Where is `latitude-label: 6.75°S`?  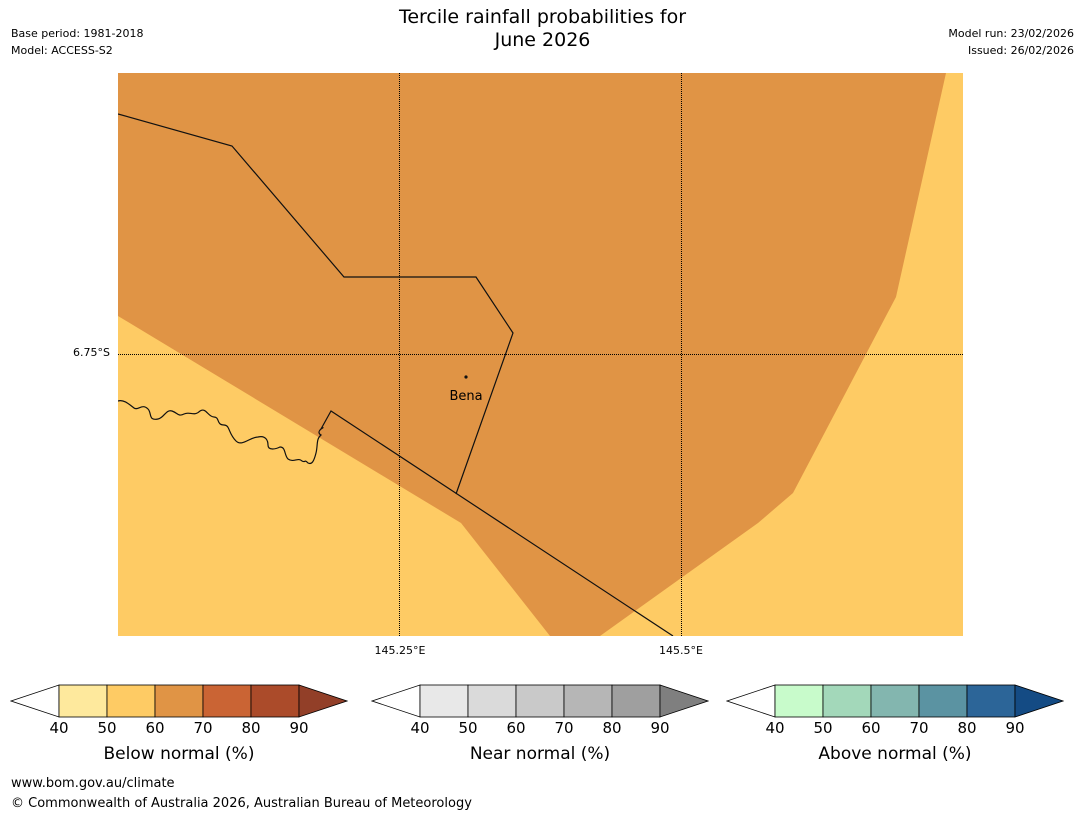
latitude-label: 6.75°S is located at coordinates (91, 352).